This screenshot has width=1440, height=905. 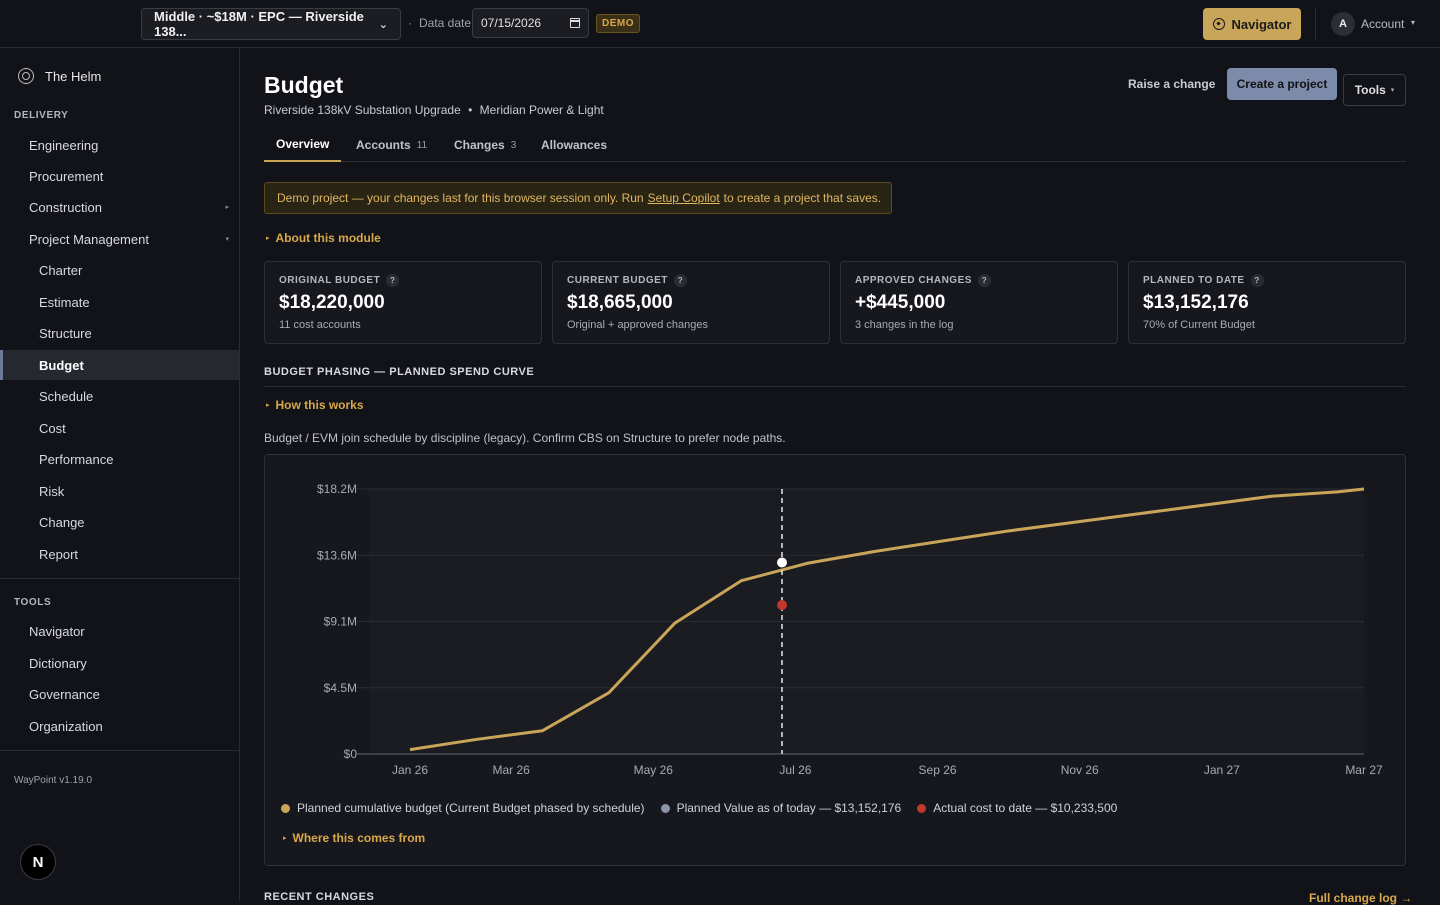 I want to click on navigator-button: Navigator, so click(x=1252, y=24).